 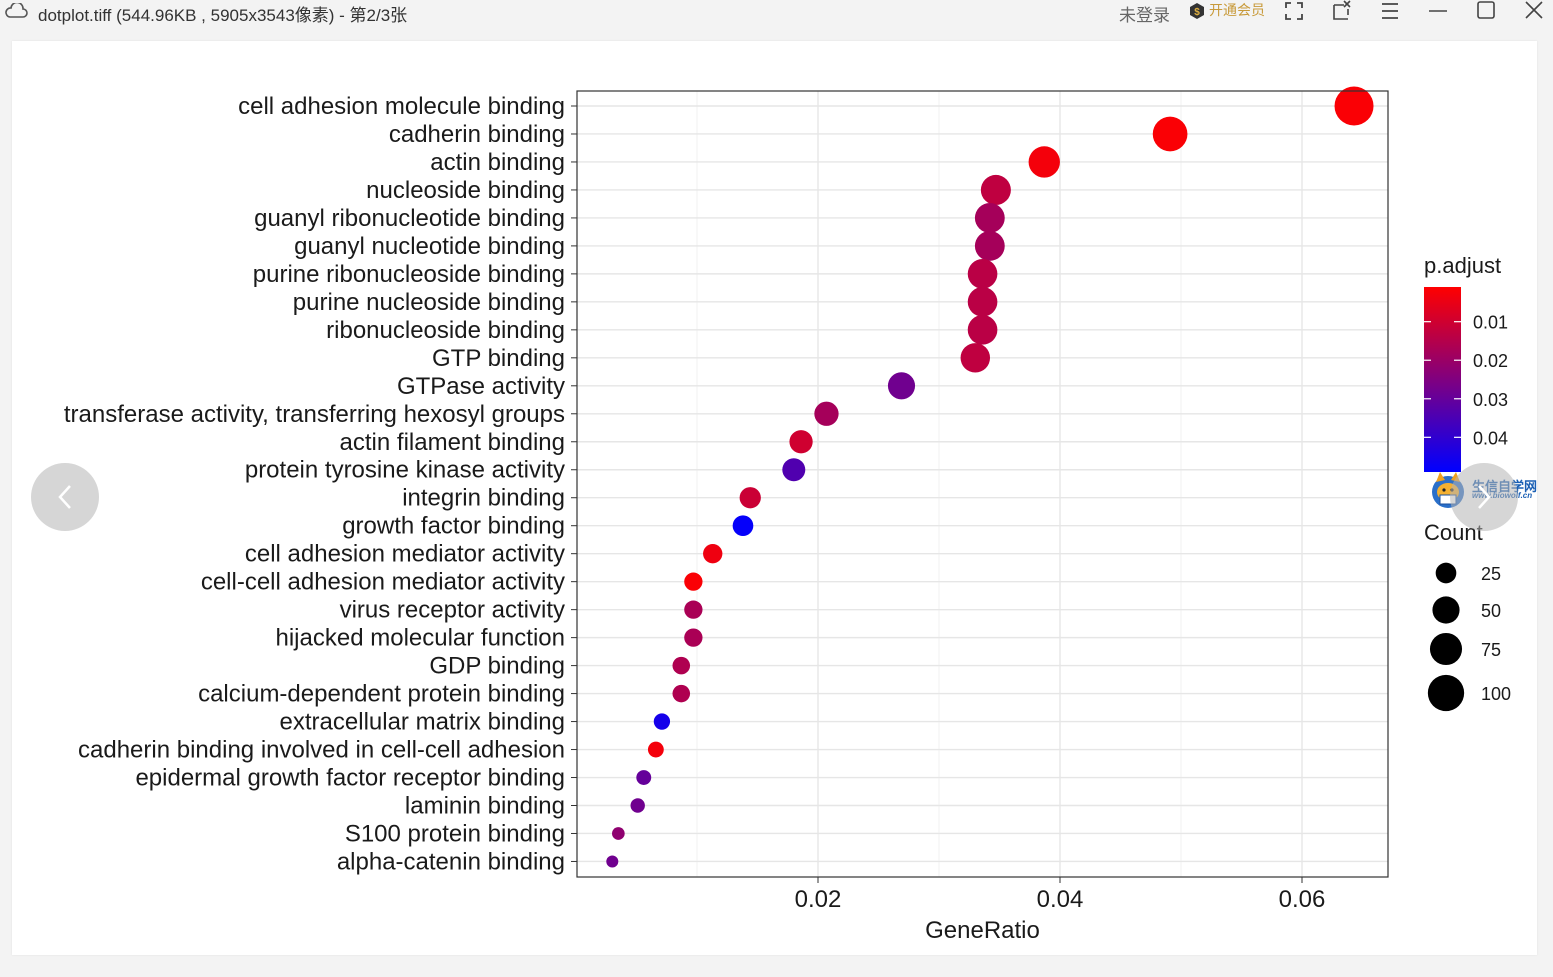 What do you see at coordinates (1390, 11) in the screenshot?
I see `menu-icon` at bounding box center [1390, 11].